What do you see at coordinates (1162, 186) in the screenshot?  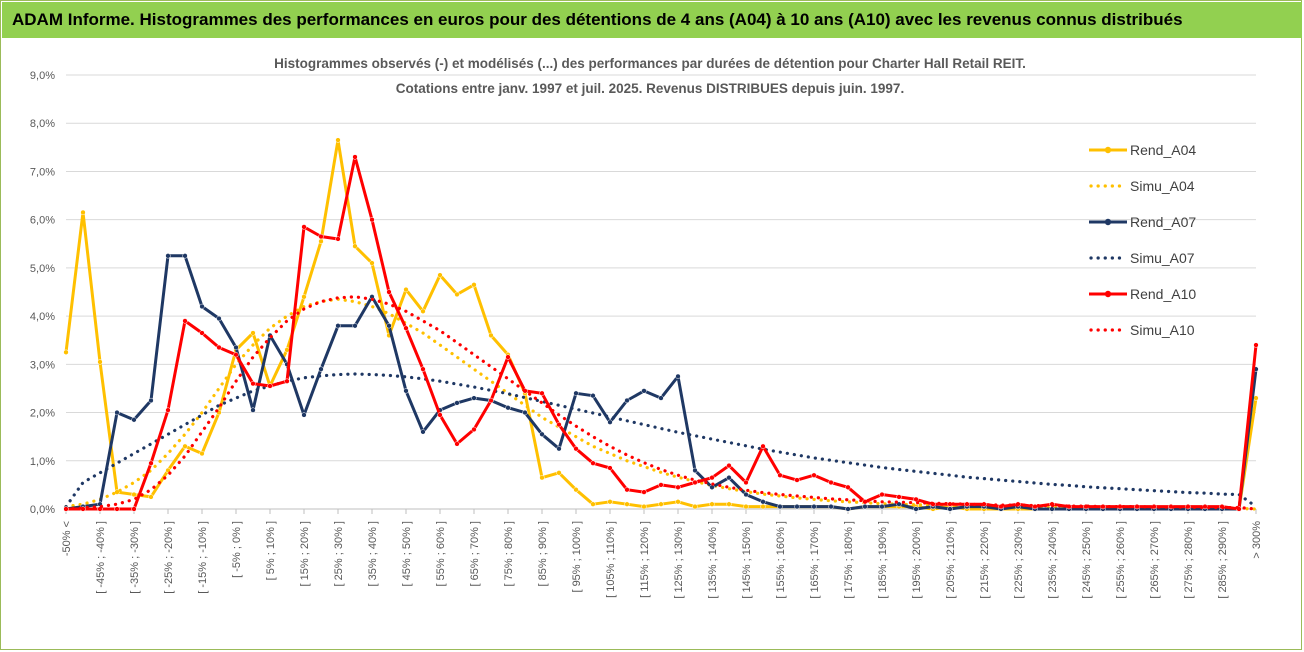 I see `legend-label: Simu_A04` at bounding box center [1162, 186].